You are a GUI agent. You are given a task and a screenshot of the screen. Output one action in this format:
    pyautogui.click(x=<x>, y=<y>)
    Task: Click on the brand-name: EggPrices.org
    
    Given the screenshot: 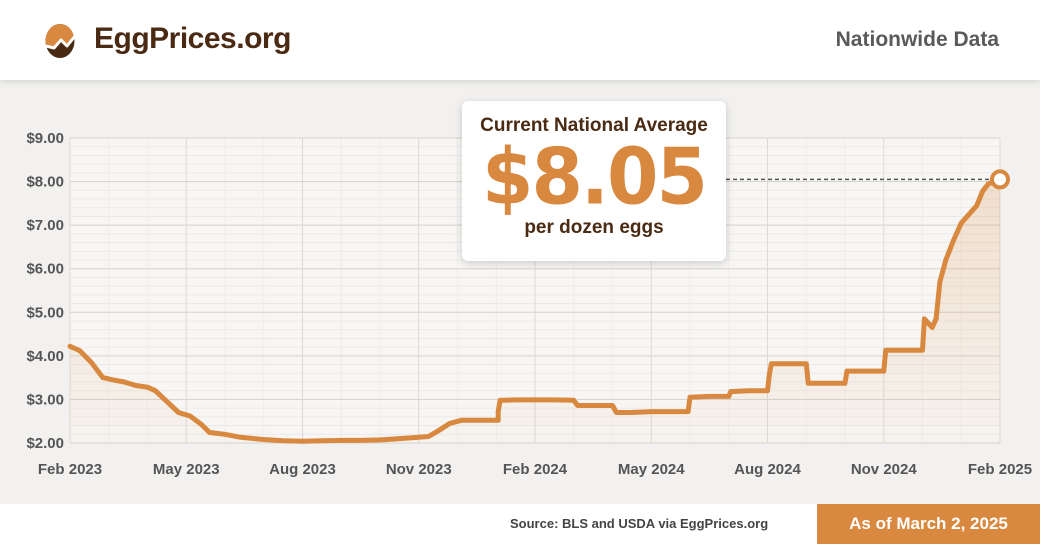 What is the action you would take?
    pyautogui.click(x=192, y=38)
    